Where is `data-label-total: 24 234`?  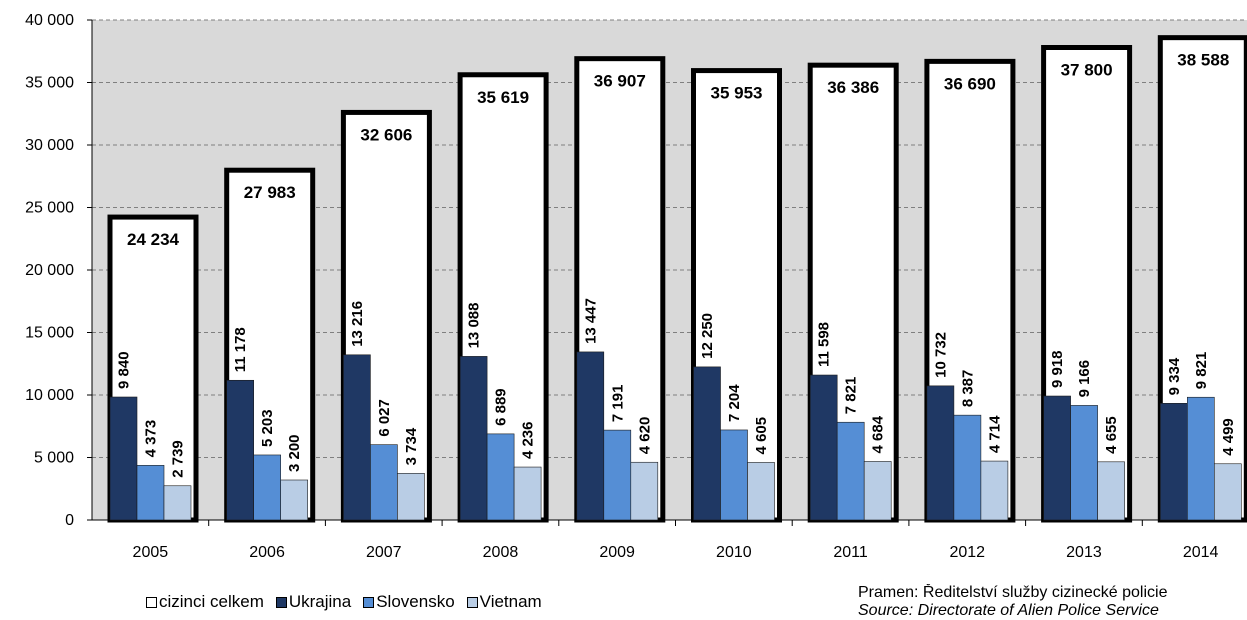
data-label-total: 24 234 is located at coordinates (153, 239).